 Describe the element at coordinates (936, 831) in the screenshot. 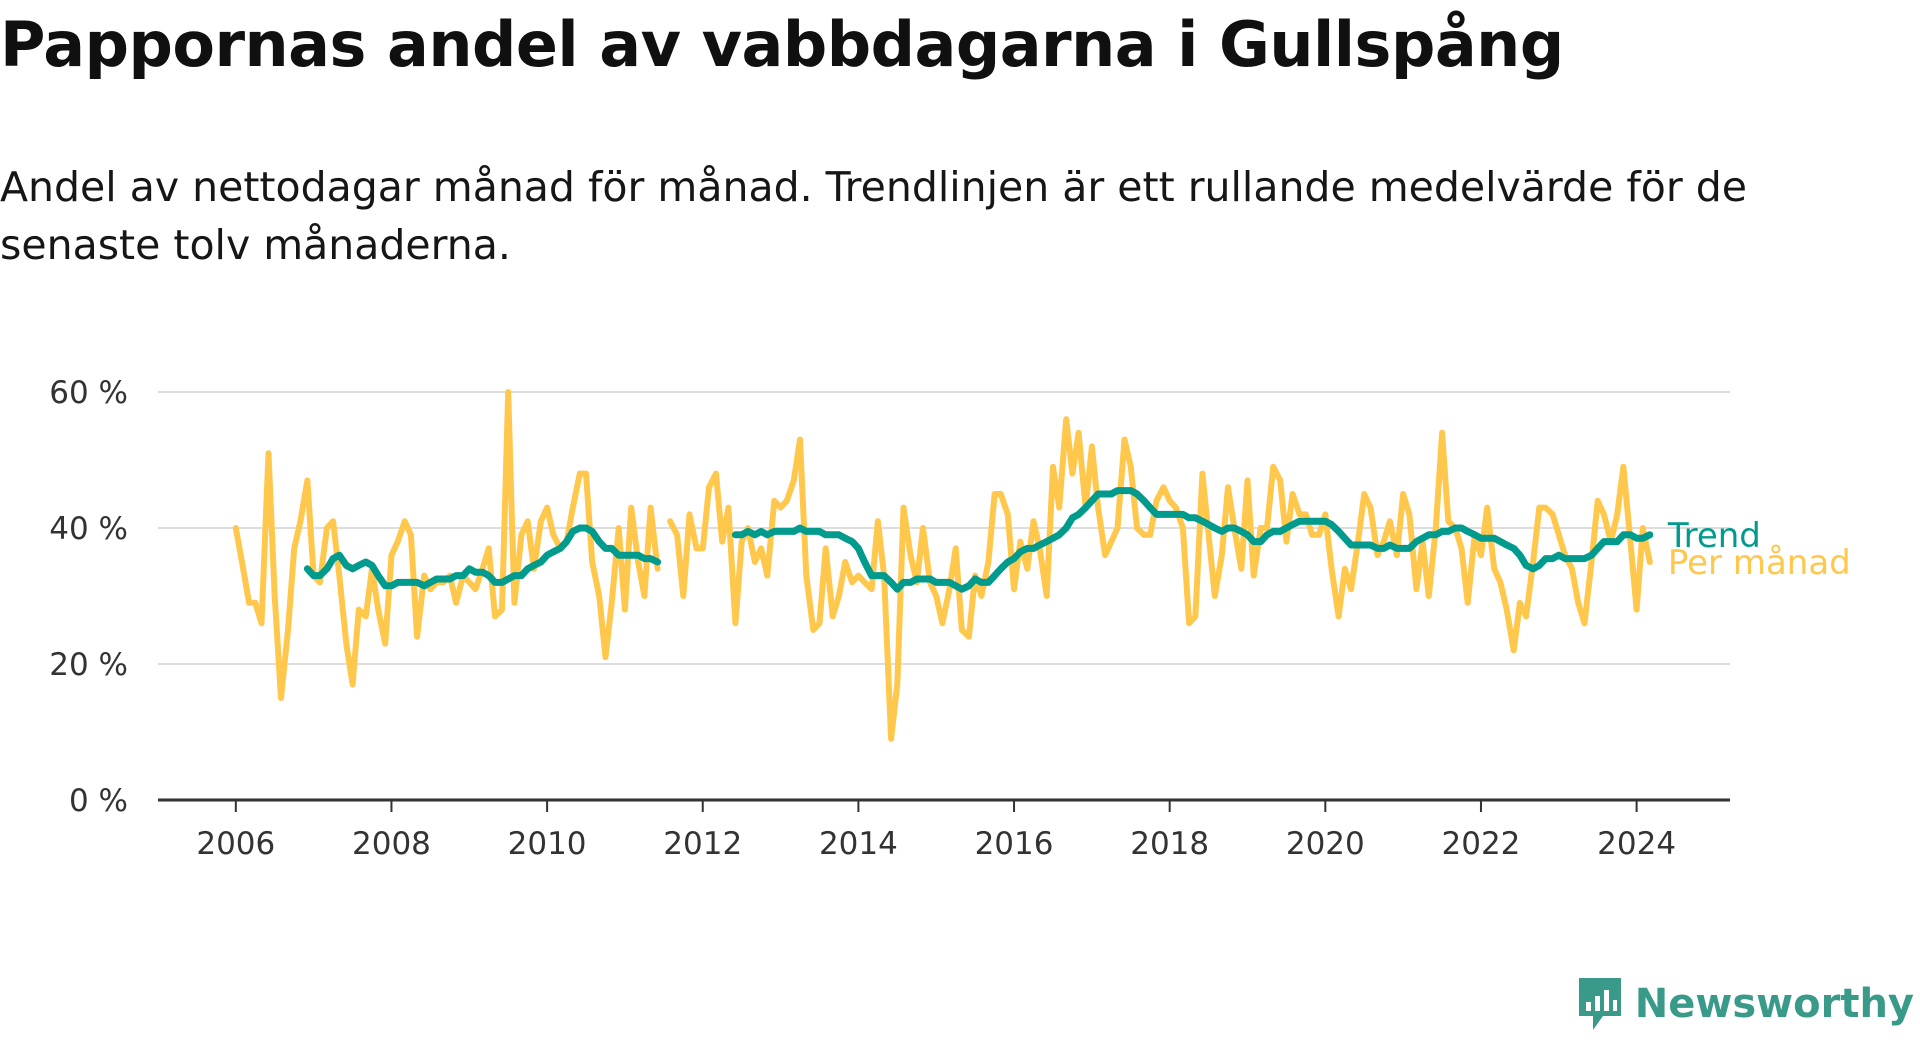

I see `x-axis-ticks: 2006 2008 2010 2012 2014 2016 2018 2020 2022 2024` at that location.